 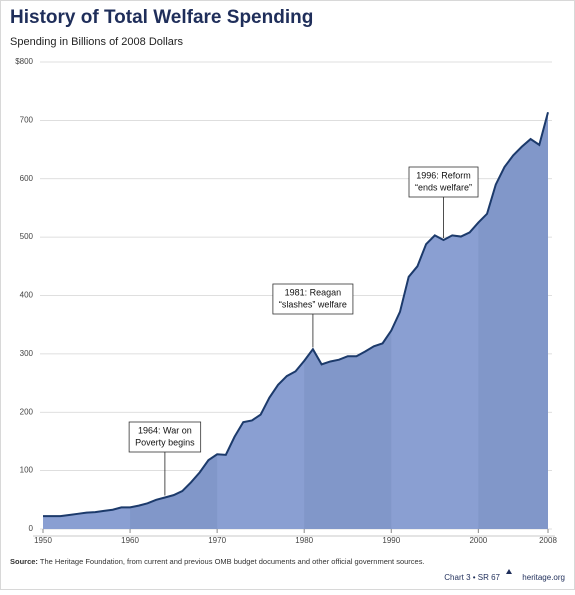 I want to click on site: heritage.org, so click(x=543, y=577).